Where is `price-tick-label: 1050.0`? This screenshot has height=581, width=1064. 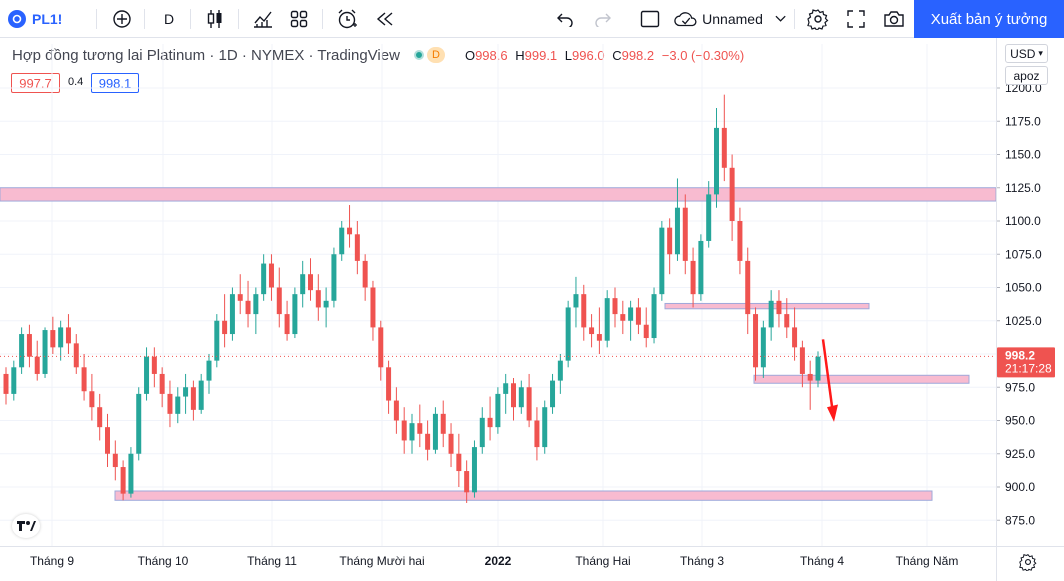 price-tick-label: 1050.0 is located at coordinates (1023, 288).